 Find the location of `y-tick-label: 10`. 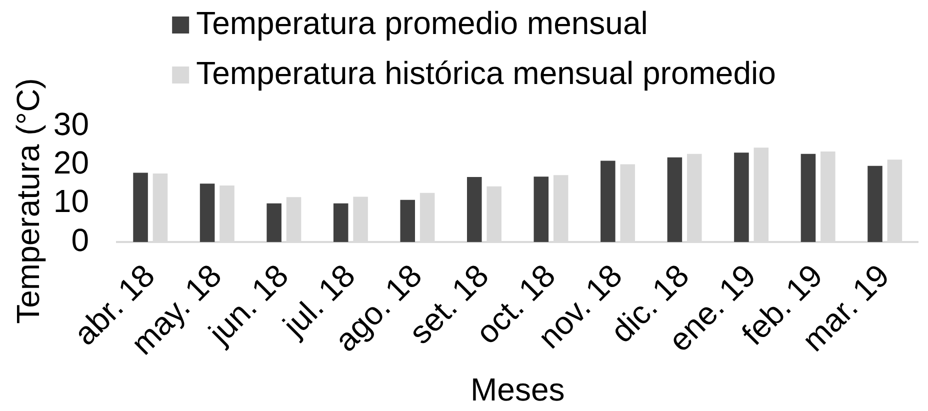

y-tick-label: 10 is located at coordinates (71, 201).